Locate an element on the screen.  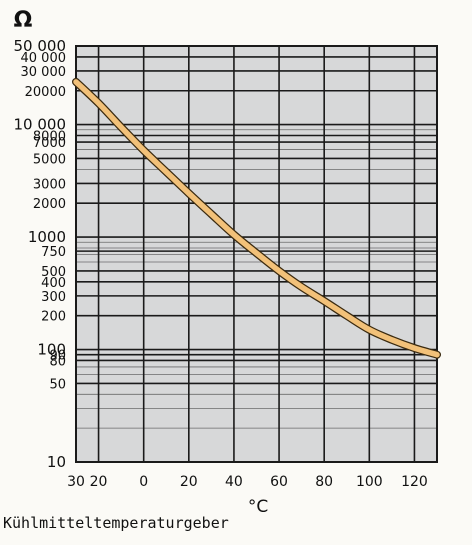
y-tick-label: 40 000 is located at coordinates (44, 58).